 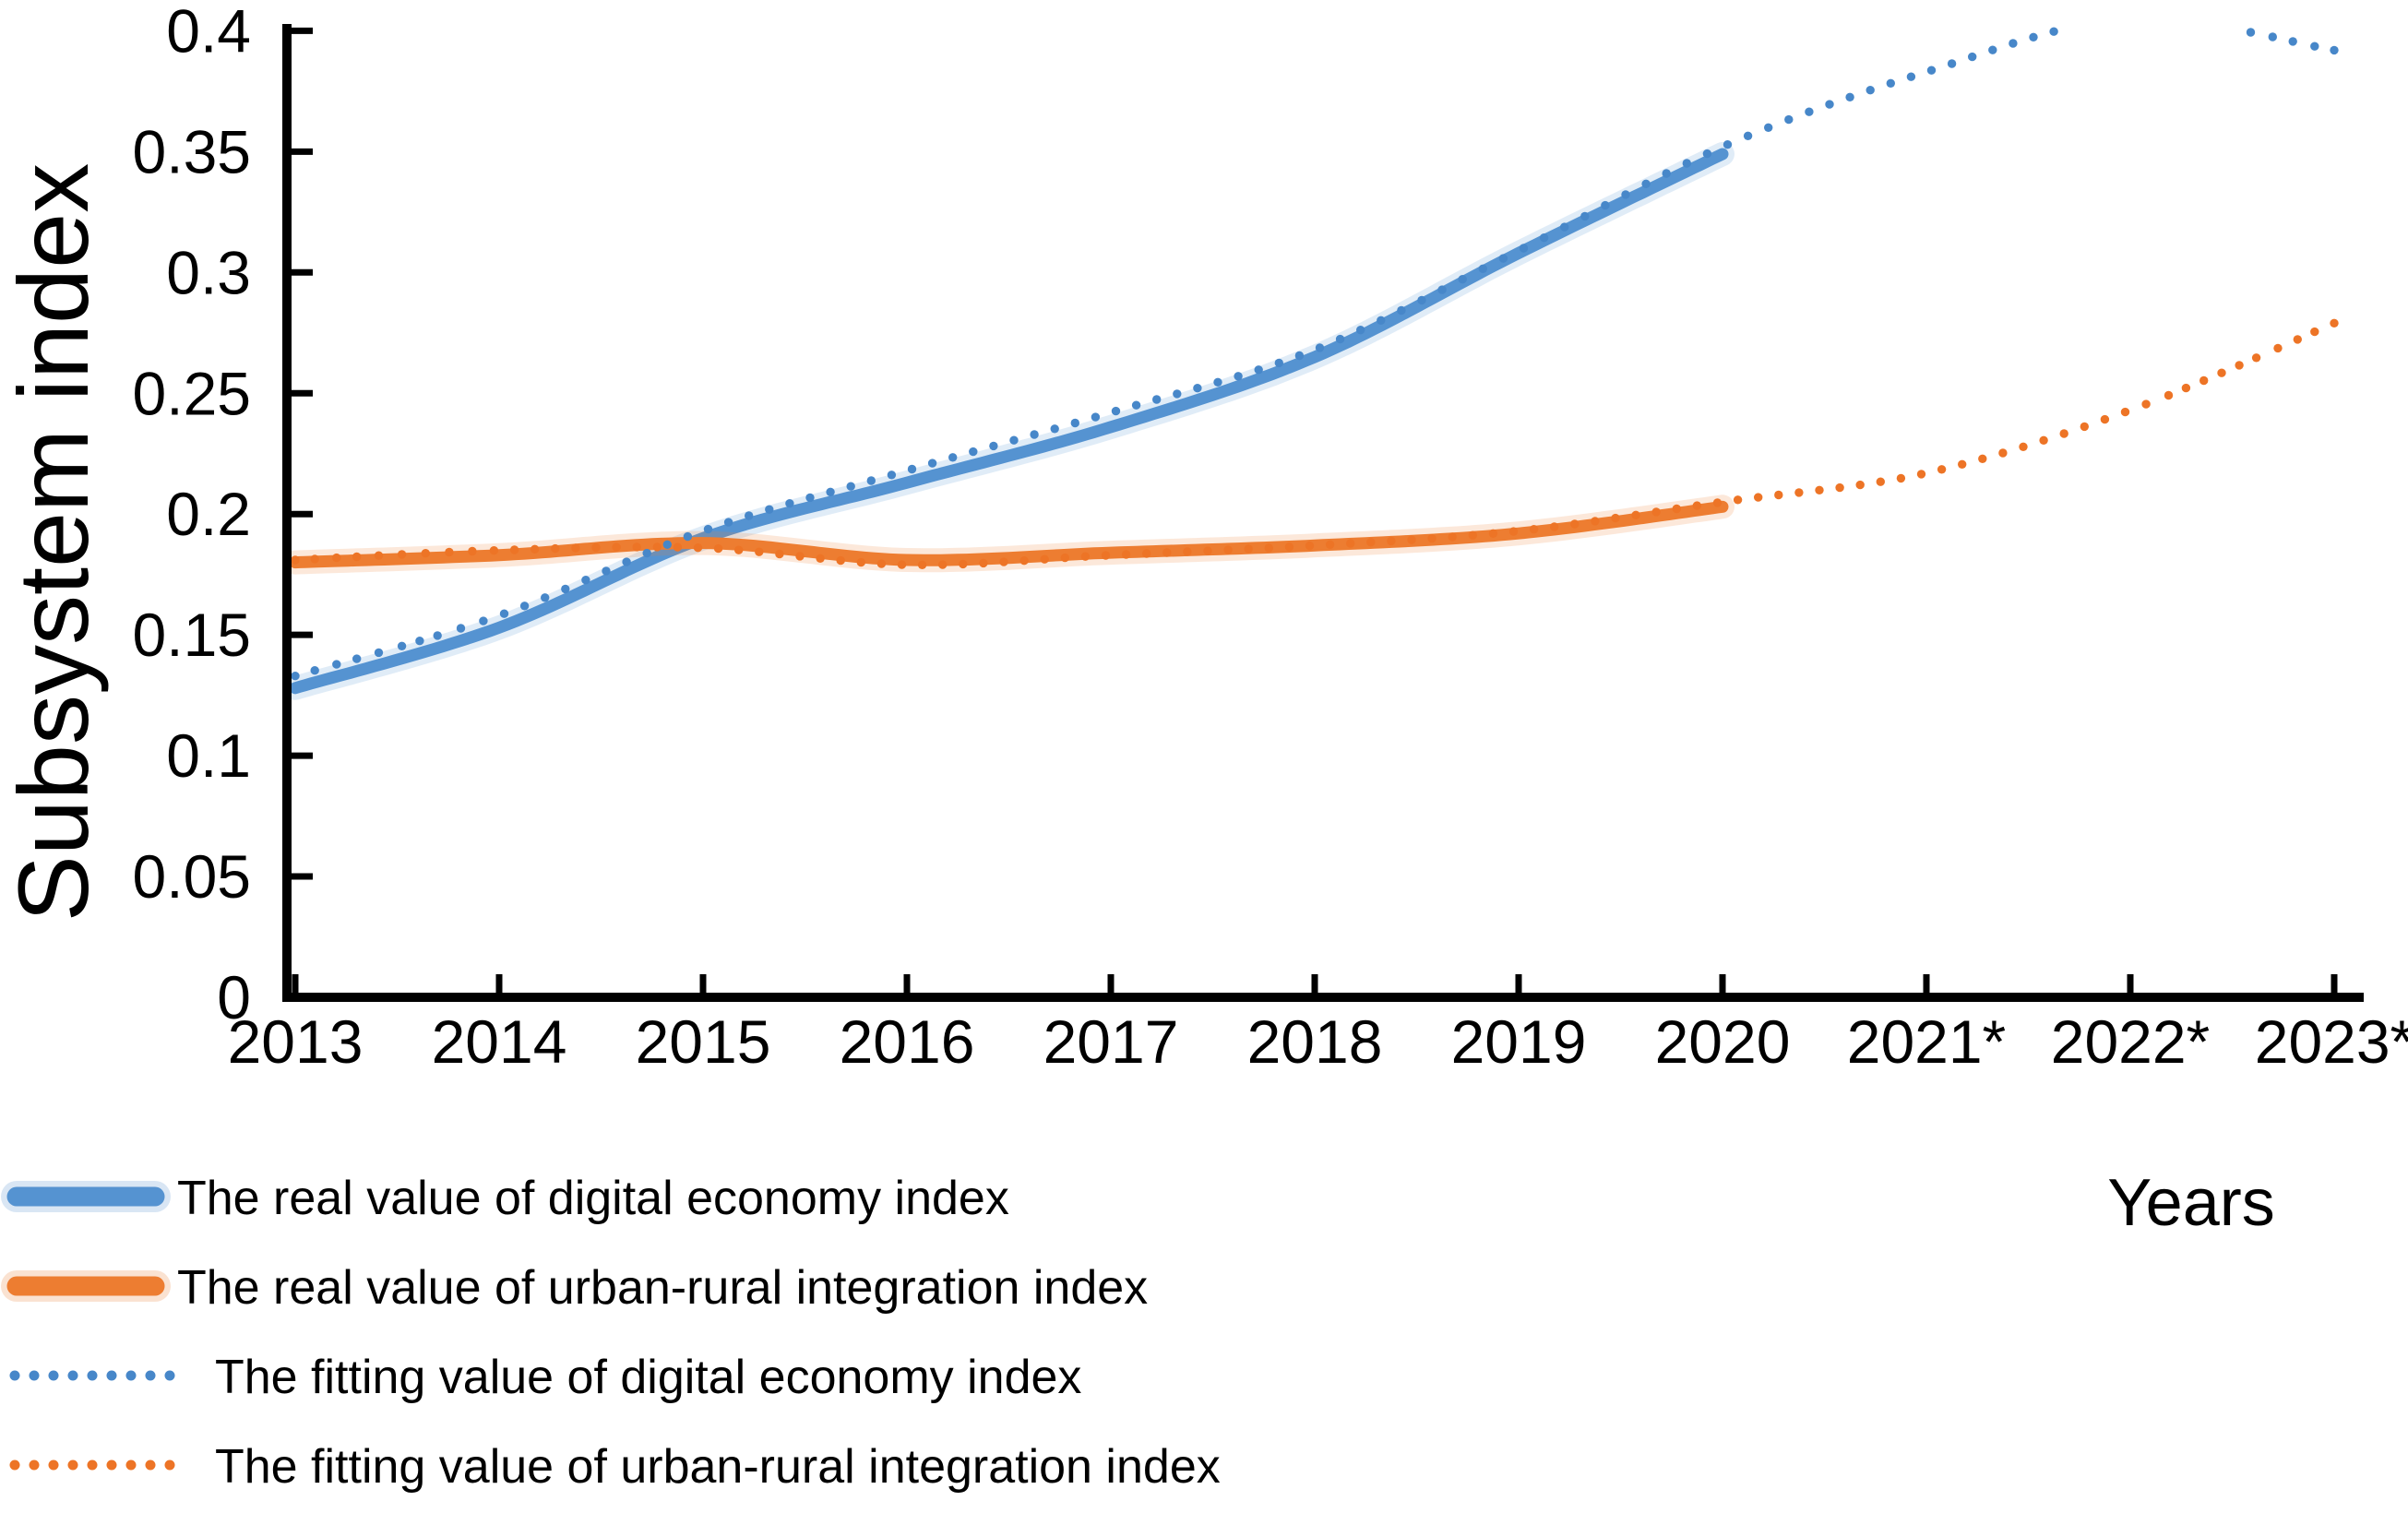 What do you see at coordinates (2331, 1041) in the screenshot?
I see `x-tick-label: 2023*` at bounding box center [2331, 1041].